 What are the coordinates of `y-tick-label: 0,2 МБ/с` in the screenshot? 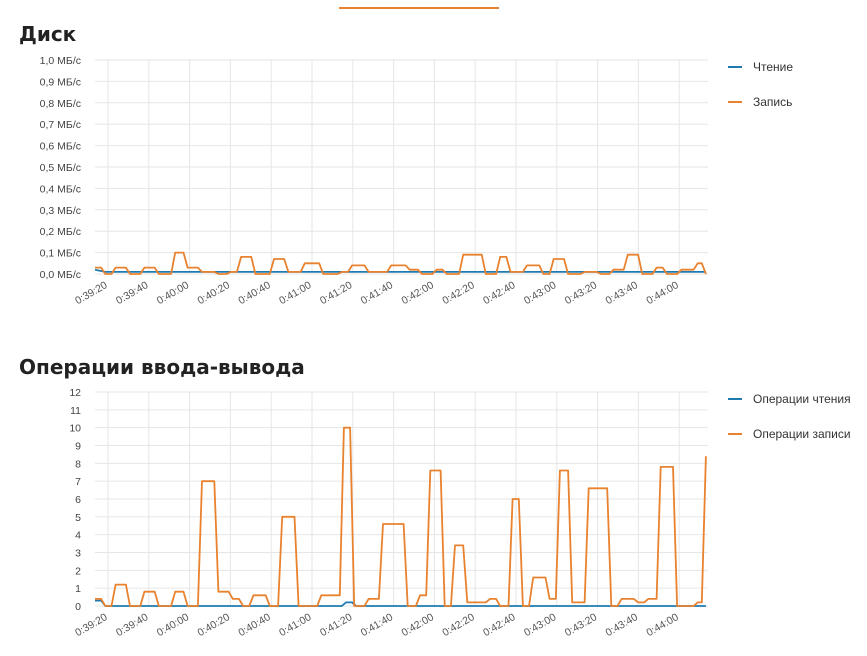 It's located at (60, 232).